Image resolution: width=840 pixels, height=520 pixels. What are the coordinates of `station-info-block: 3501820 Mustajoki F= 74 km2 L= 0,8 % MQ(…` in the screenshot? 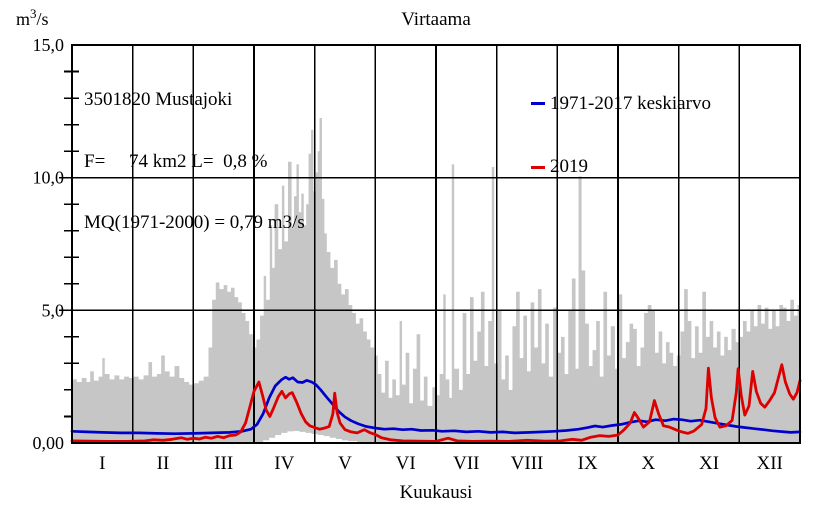 It's located at (194, 162).